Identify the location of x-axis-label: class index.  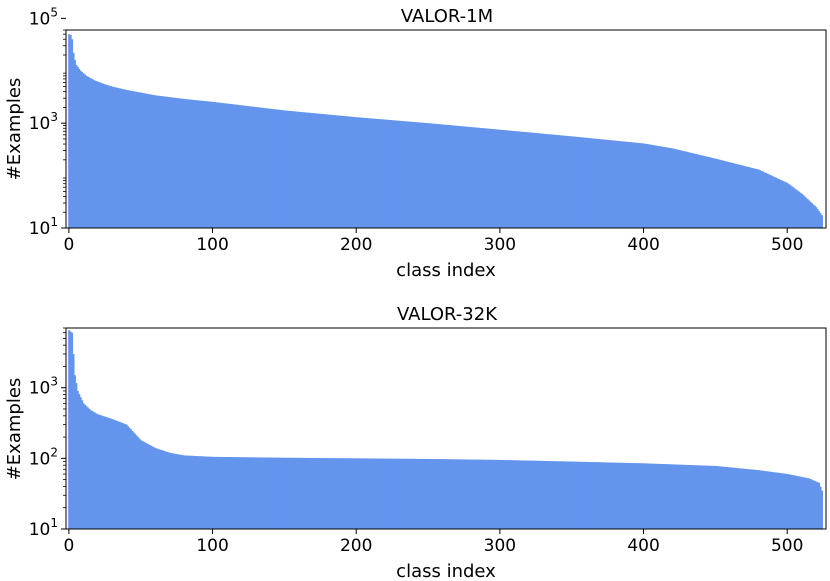
(446, 270).